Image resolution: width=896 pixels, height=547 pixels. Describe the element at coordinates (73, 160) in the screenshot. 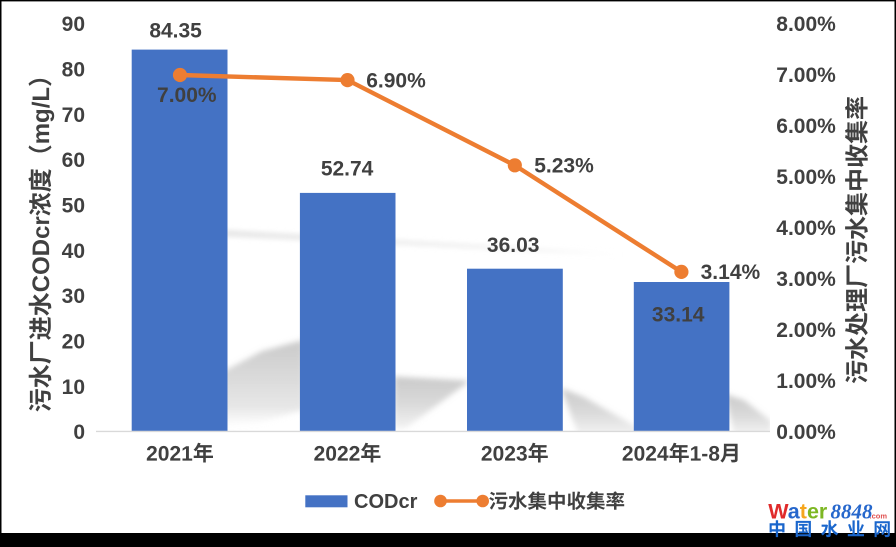

I see `svg-text: 60` at that location.